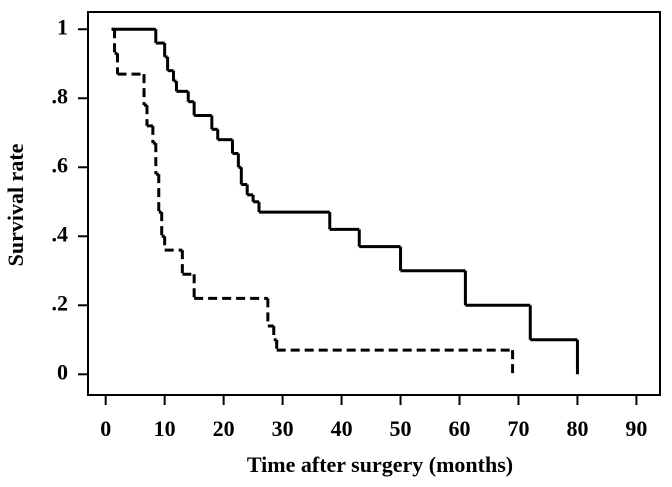  What do you see at coordinates (60, 302) in the screenshot?
I see `y-tick-label: .2` at bounding box center [60, 302].